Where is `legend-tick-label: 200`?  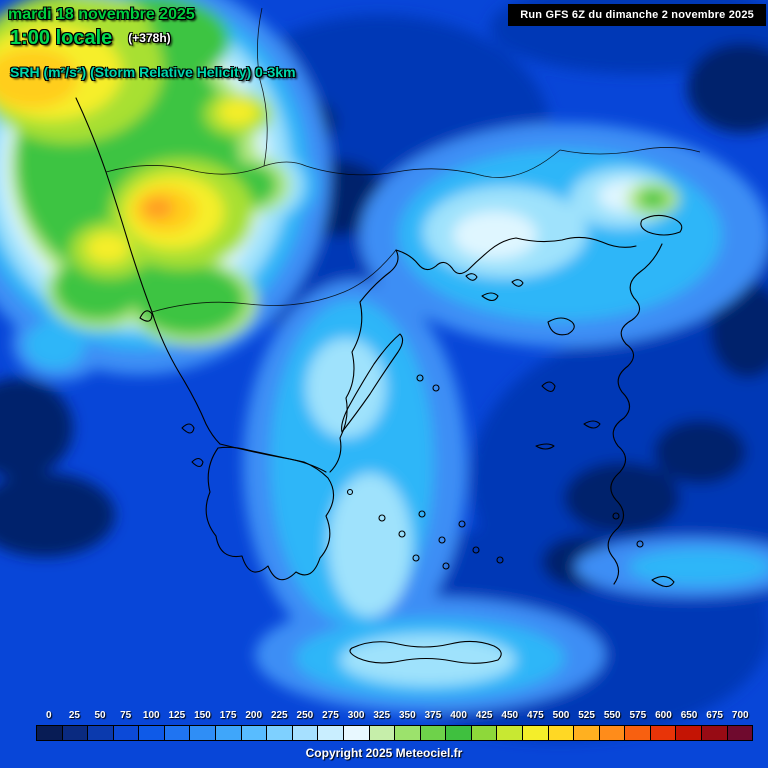 legend-tick-label: 200 is located at coordinates (254, 715).